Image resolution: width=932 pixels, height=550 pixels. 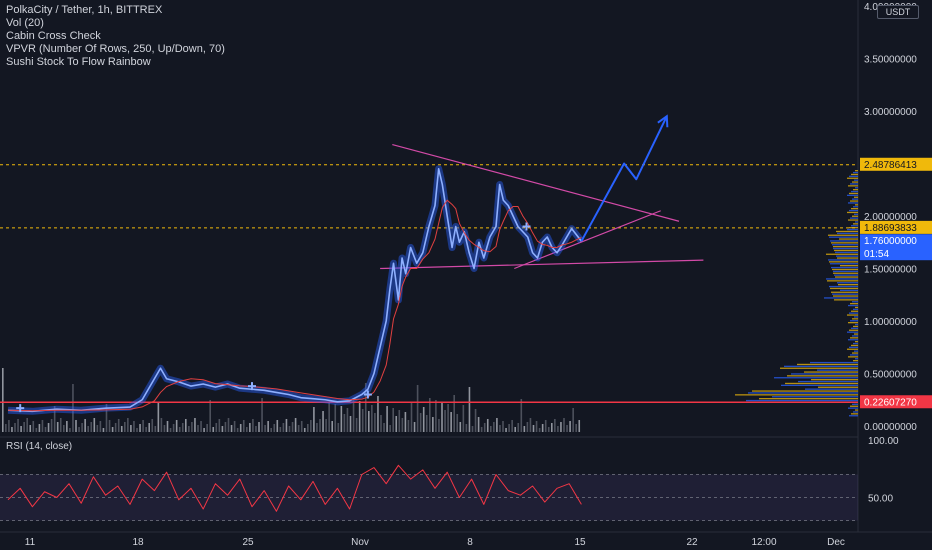 What do you see at coordinates (78, 62) in the screenshot?
I see `legend-indicator-sushi: Sushi Stock To Flow Rainbow` at bounding box center [78, 62].